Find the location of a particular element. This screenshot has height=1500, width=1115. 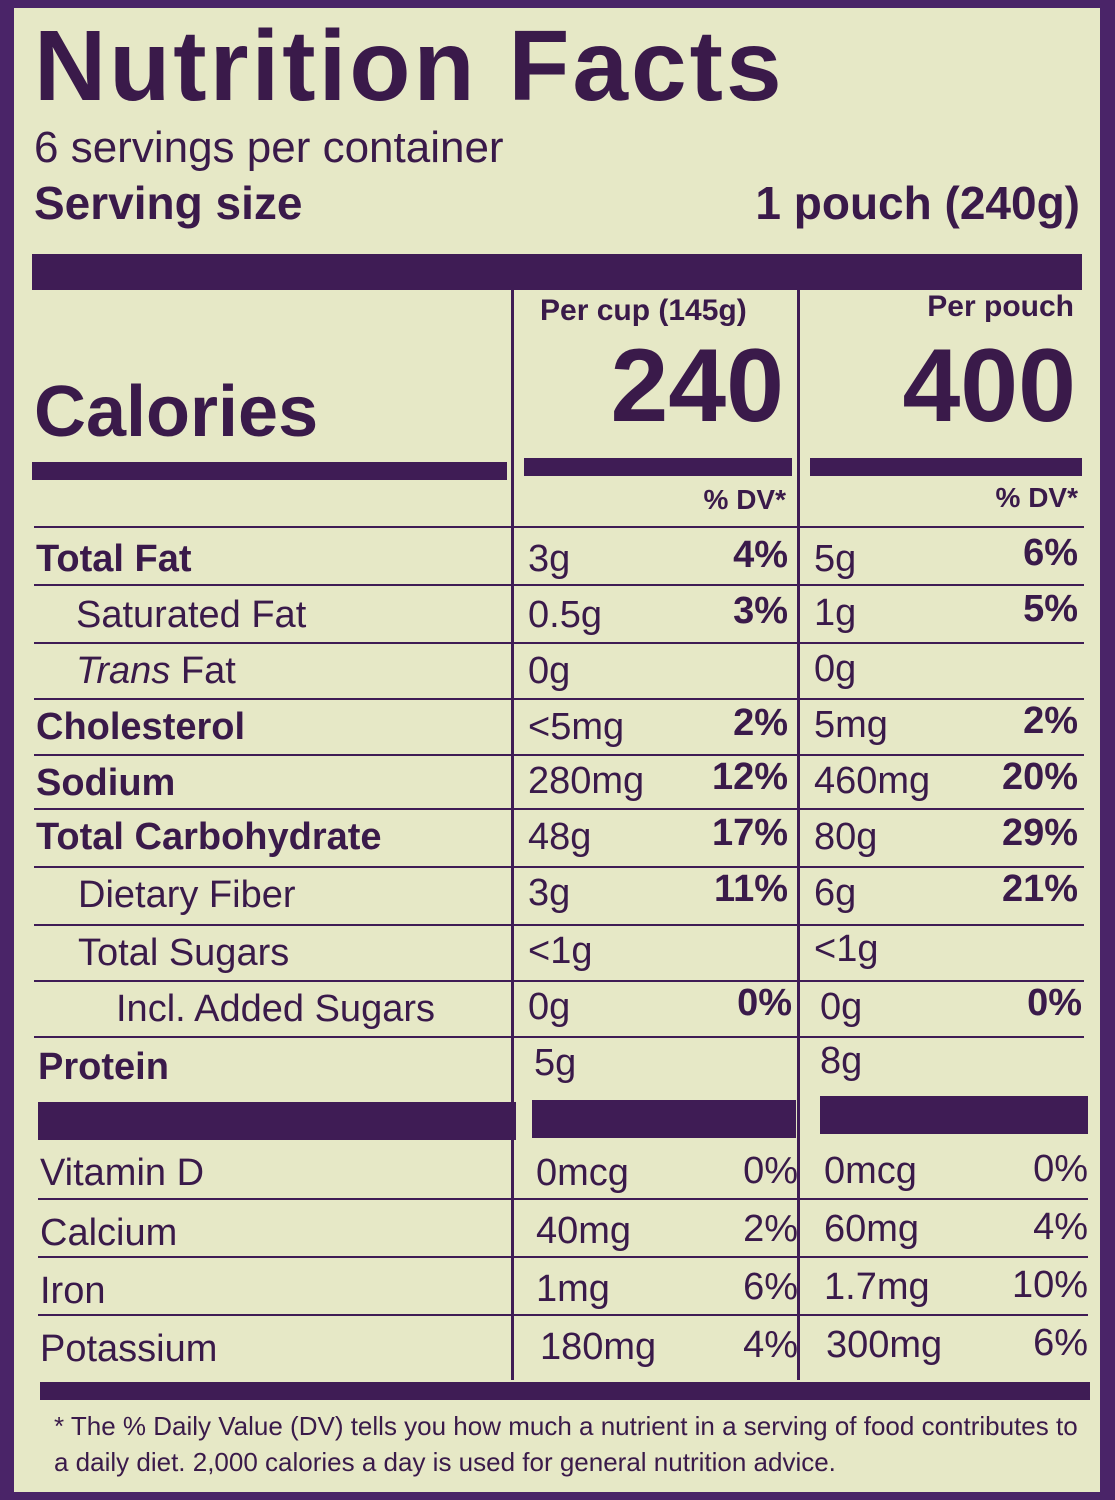

thick-divider-vitamins-cup is located at coordinates (664, 1119).